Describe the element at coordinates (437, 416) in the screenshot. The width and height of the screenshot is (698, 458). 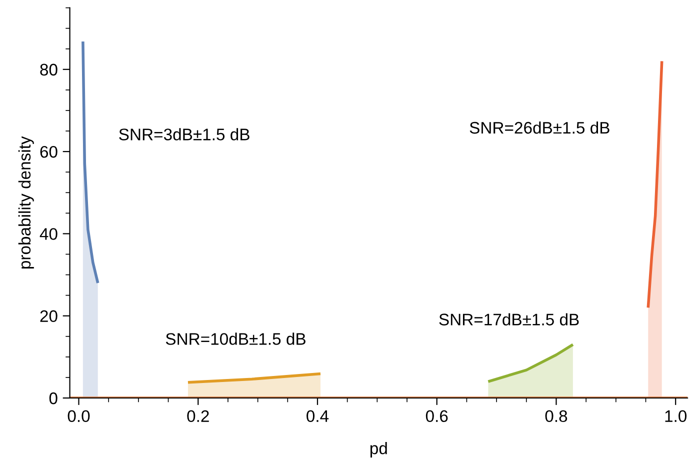
I see `x-tick-label: 0.6` at that location.